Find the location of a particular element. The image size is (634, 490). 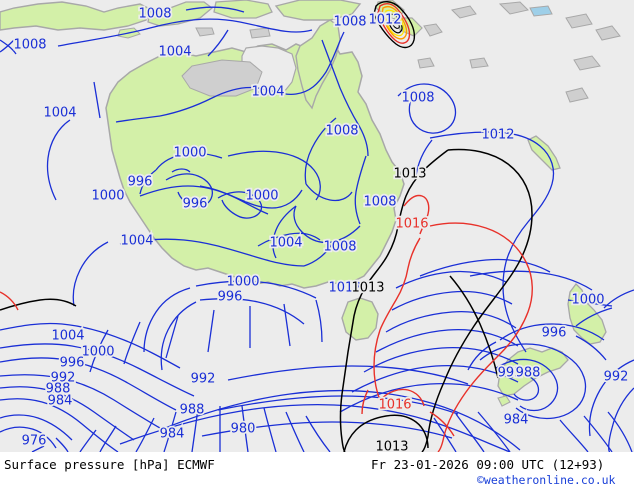

tropical-cyclone-contours is located at coordinates (394, 25).